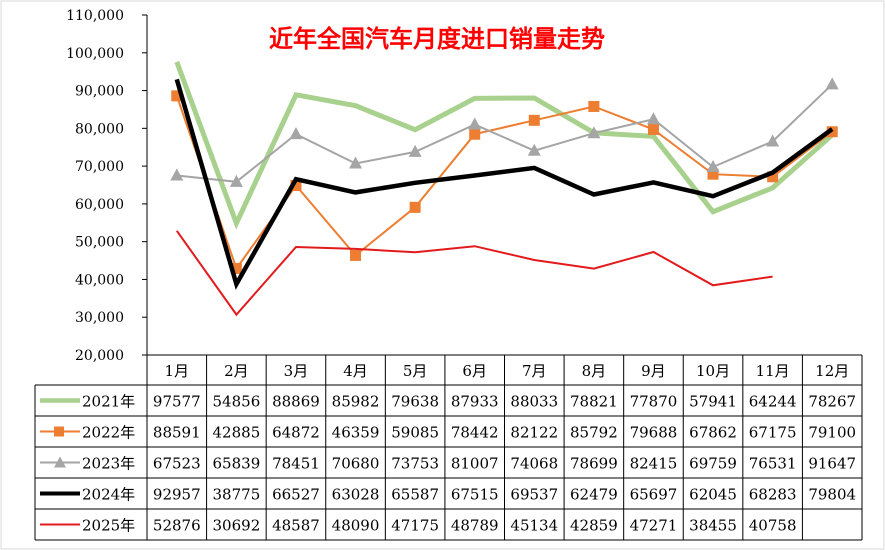  Describe the element at coordinates (99, 205) in the screenshot. I see `y-tick-label: 60,000` at that location.